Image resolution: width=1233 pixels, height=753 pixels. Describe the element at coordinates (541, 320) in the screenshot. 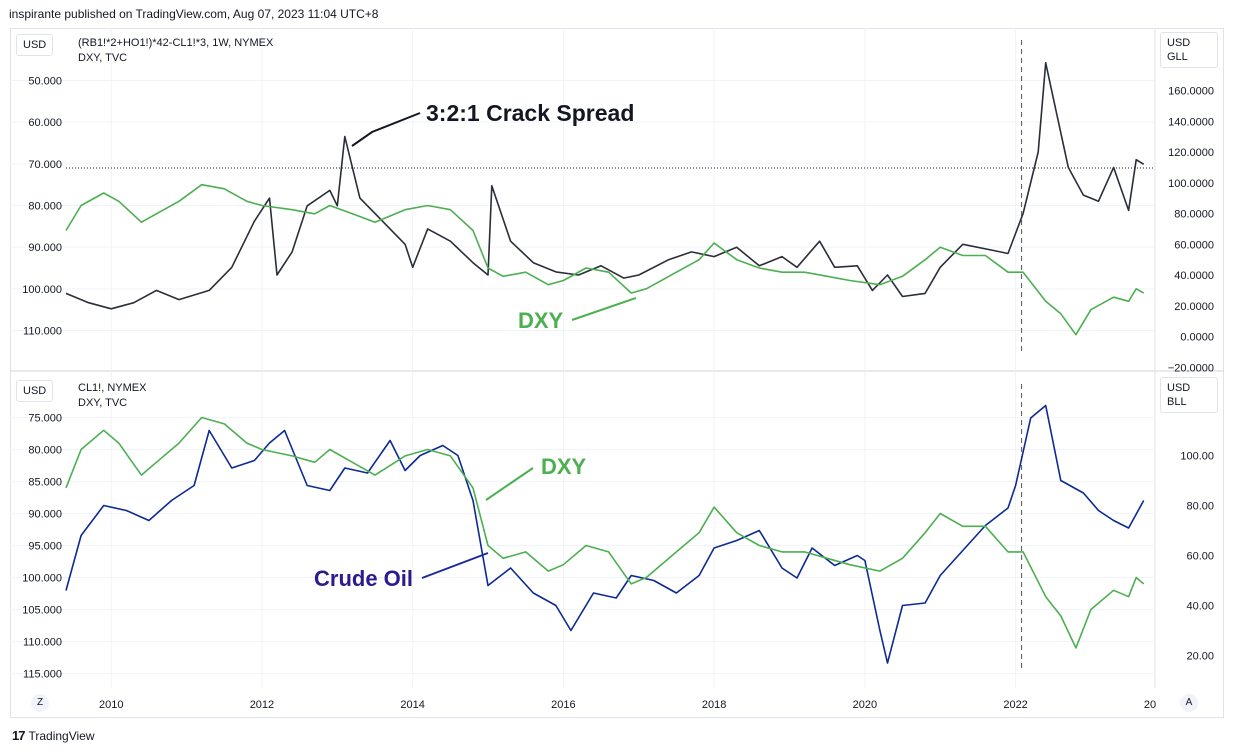

I see `annotation-dxy-top: DXY` at that location.